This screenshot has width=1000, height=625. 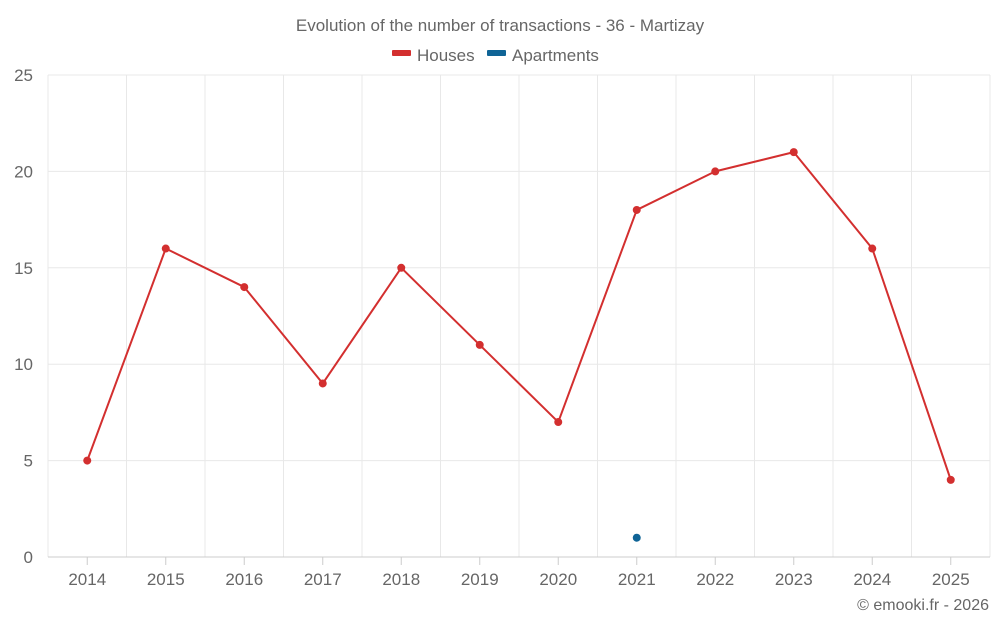 I want to click on point-houses-2021, so click(x=636, y=209).